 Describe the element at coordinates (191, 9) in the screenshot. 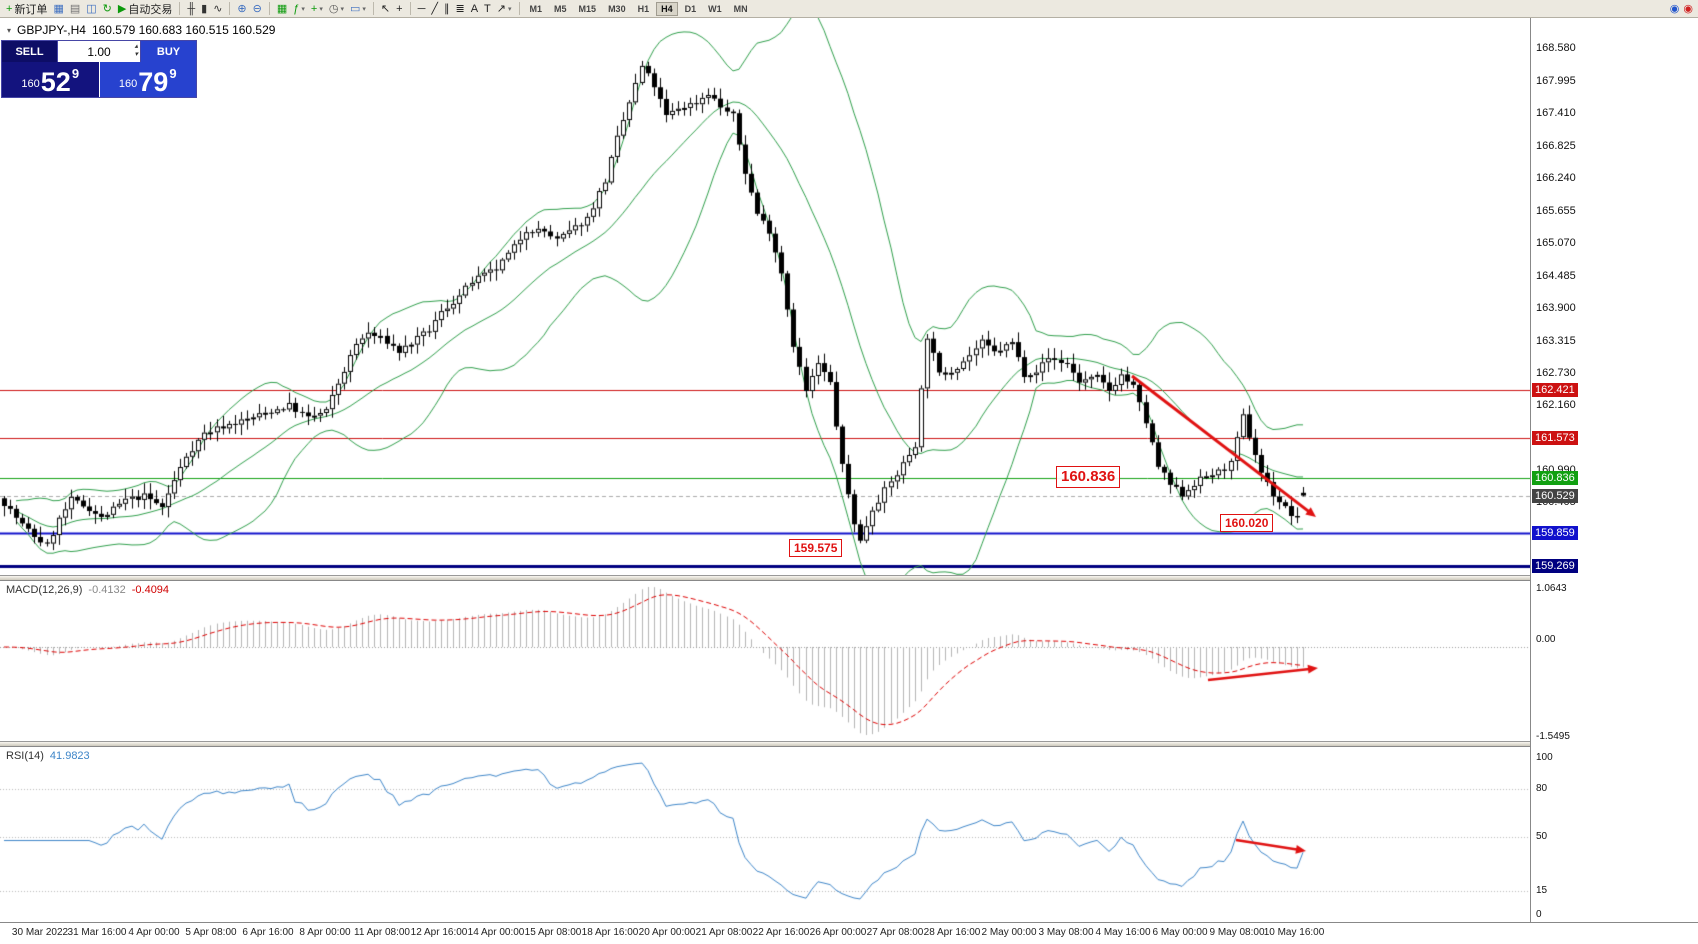

I see `bar-chart-icon: ╫` at that location.